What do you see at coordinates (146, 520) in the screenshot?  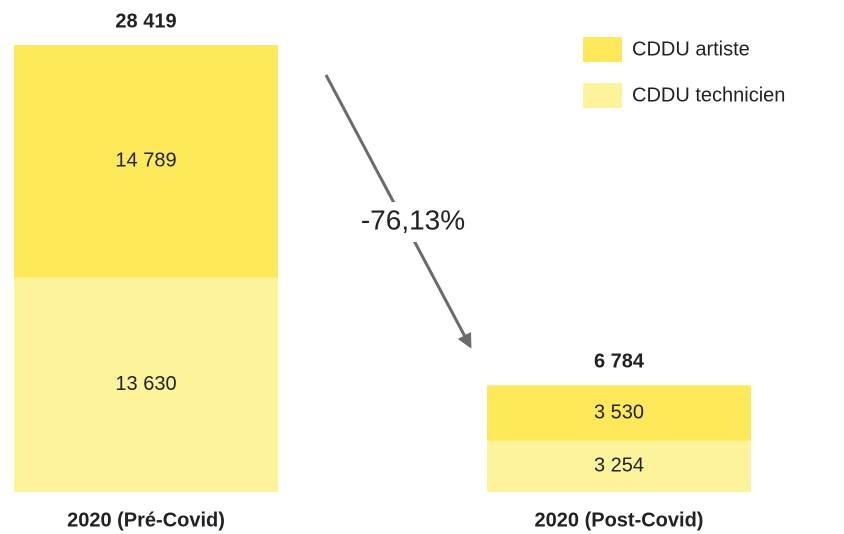 I see `category-label: 2020 (Pré-Covid)` at bounding box center [146, 520].